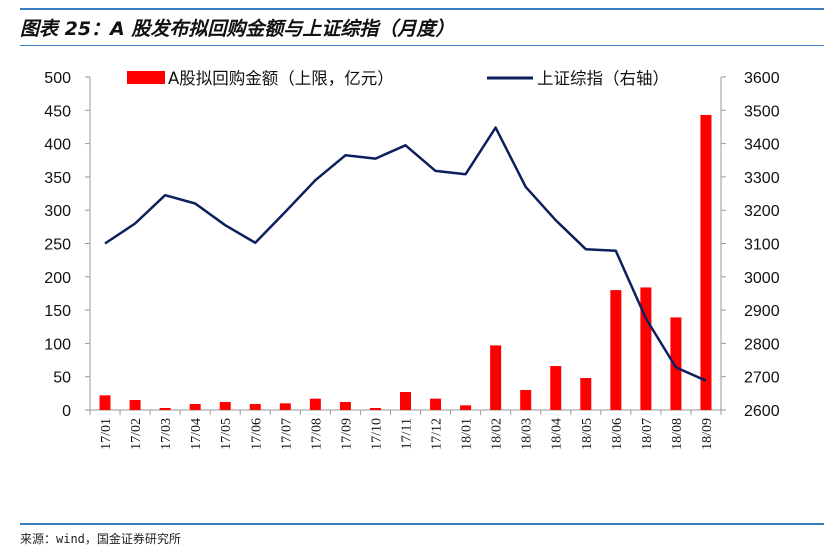  What do you see at coordinates (422, 524) in the screenshot?
I see `bottom-rule` at bounding box center [422, 524].